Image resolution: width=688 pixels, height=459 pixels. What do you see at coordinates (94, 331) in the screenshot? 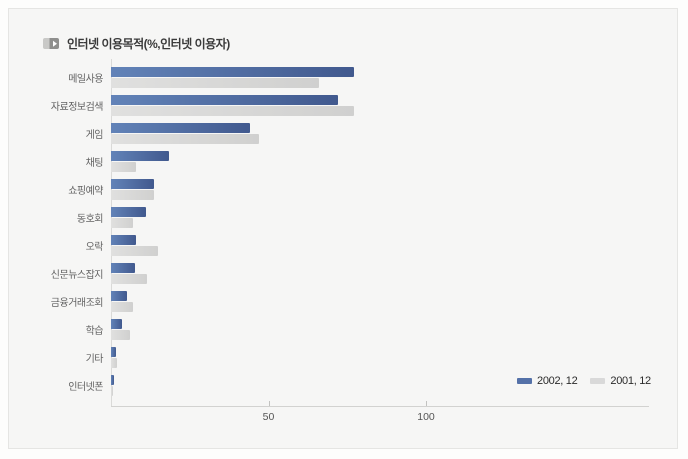
I see `category-label: 학습` at bounding box center [94, 331].